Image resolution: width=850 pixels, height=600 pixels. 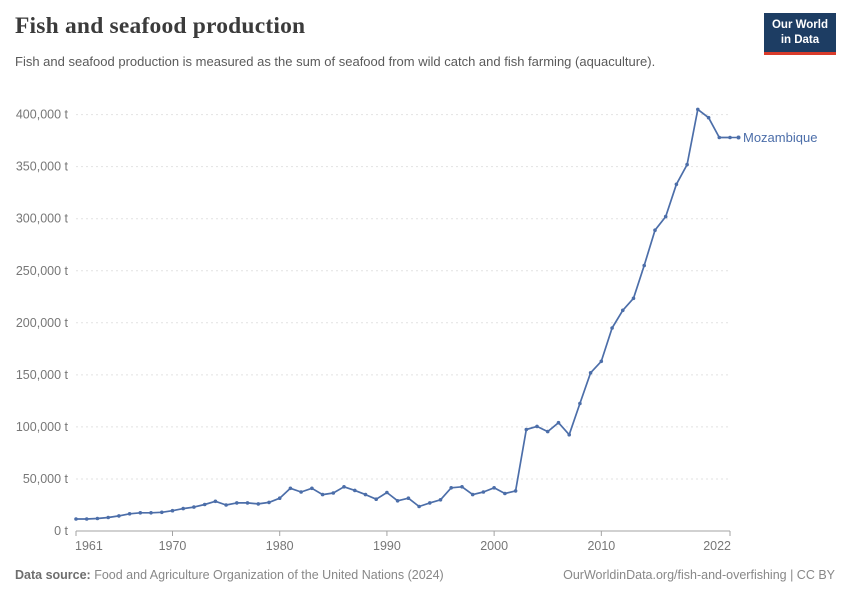 I want to click on x-axis-label: 1961, so click(x=89, y=546).